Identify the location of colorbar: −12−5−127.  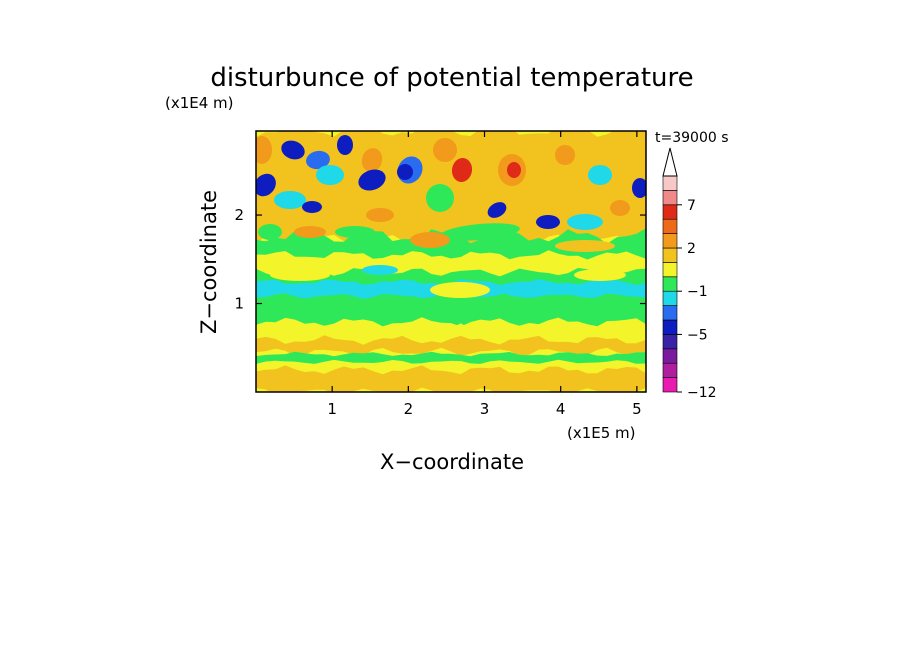
(689, 274).